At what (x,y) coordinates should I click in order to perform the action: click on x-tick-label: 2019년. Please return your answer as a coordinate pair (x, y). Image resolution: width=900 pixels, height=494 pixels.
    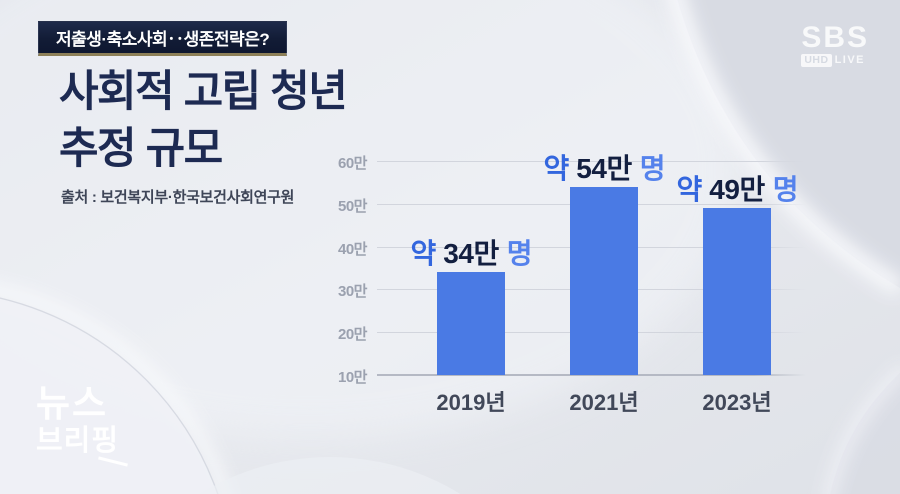
    Looking at the image, I should click on (471, 402).